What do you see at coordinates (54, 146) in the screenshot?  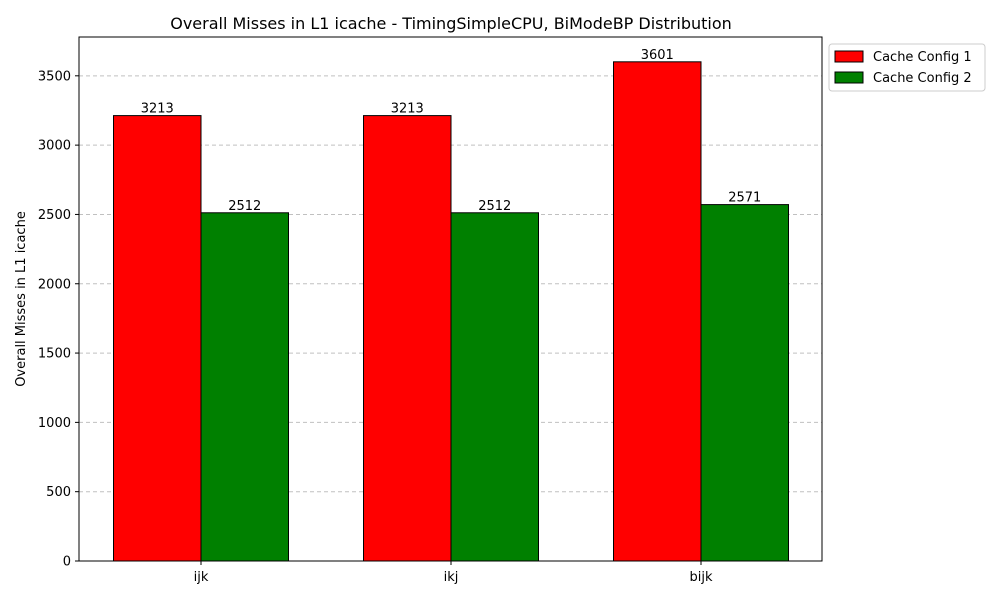 I see `y-tick-label: 3000` at bounding box center [54, 146].